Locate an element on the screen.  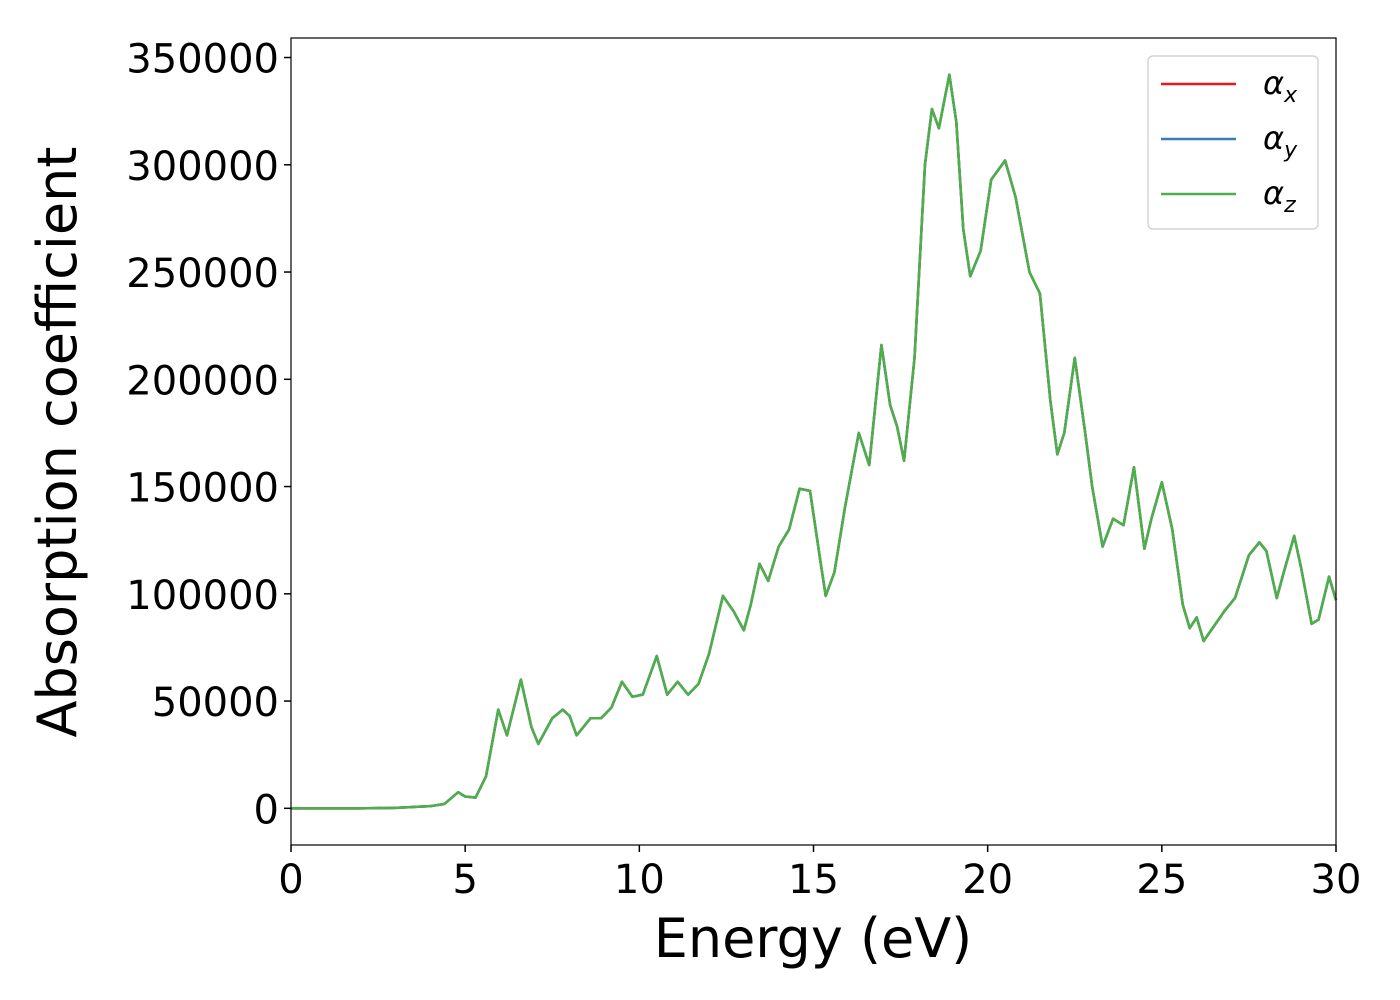
y-tick-label: 250000 is located at coordinates (202, 274).